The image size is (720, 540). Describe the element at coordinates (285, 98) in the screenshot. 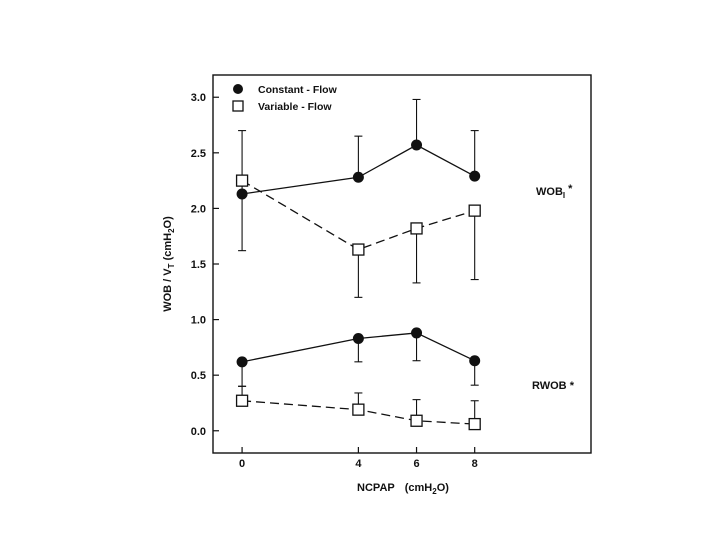

I see `legend: Constant - Flow Variable - Flow` at that location.